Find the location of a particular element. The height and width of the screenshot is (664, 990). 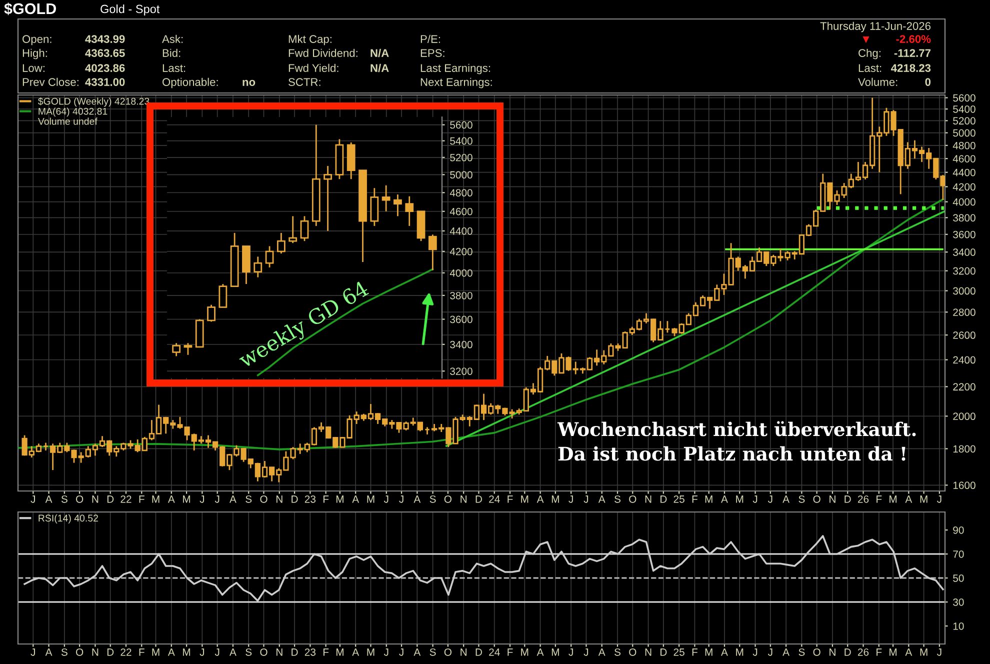

y-tick-label: 4400 is located at coordinates (461, 231).